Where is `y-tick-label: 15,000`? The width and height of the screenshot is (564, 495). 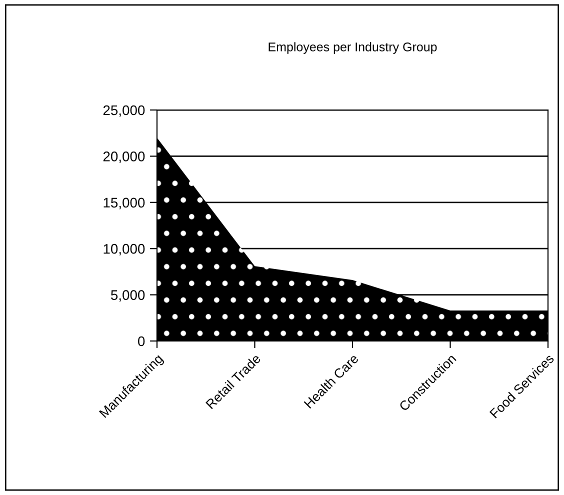
y-tick-label: 15,000 is located at coordinates (124, 204).